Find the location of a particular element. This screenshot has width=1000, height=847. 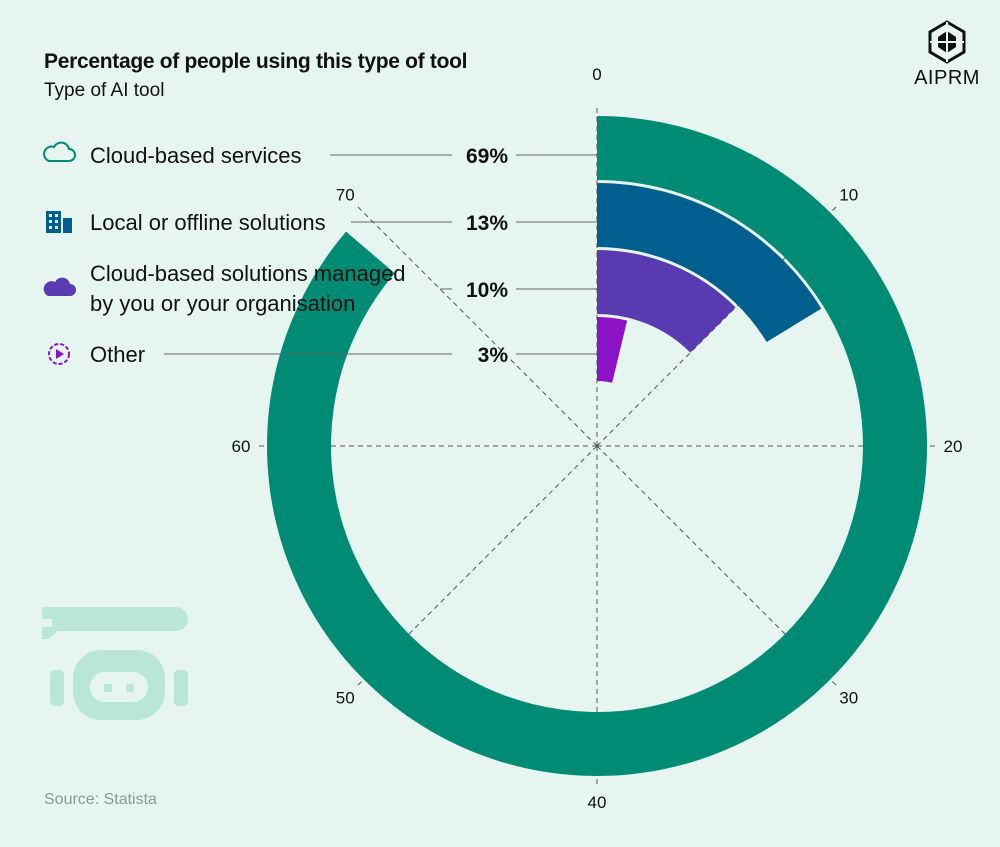

brand-name: AIPRM is located at coordinates (947, 78).